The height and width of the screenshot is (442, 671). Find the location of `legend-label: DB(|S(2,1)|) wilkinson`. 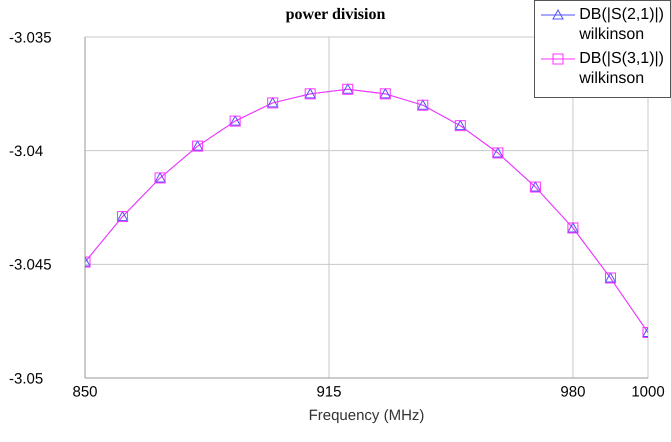

legend-label: DB(|S(2,1)|) wilkinson is located at coordinates (621, 25).